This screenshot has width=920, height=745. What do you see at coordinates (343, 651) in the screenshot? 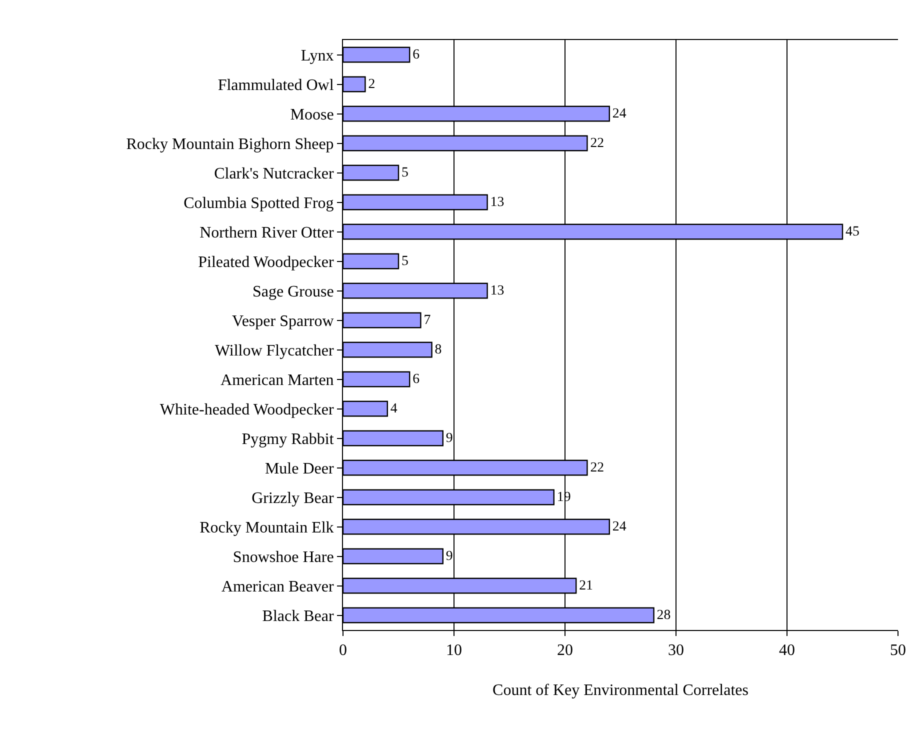
I see `x-tick-label: 0` at bounding box center [343, 651].